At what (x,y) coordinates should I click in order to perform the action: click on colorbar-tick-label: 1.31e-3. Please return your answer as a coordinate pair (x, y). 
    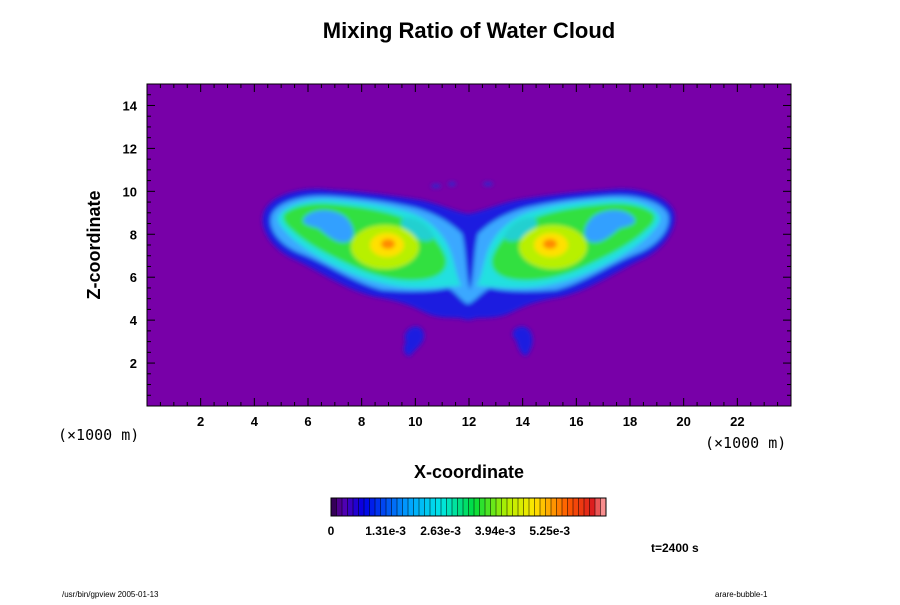
    Looking at the image, I should click on (385, 531).